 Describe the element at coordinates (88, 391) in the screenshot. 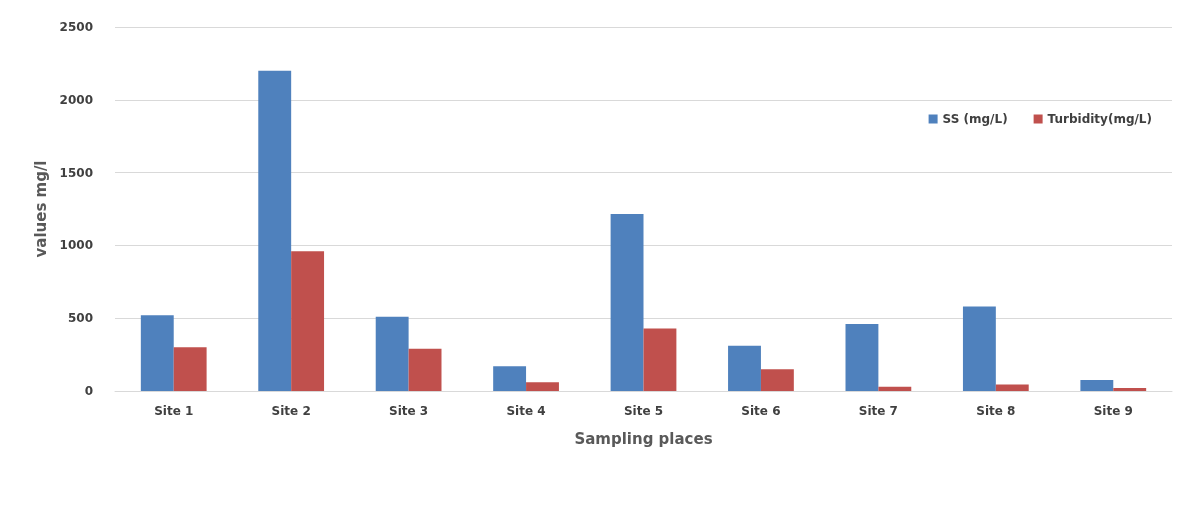

I see `y-tick-label: 0` at that location.